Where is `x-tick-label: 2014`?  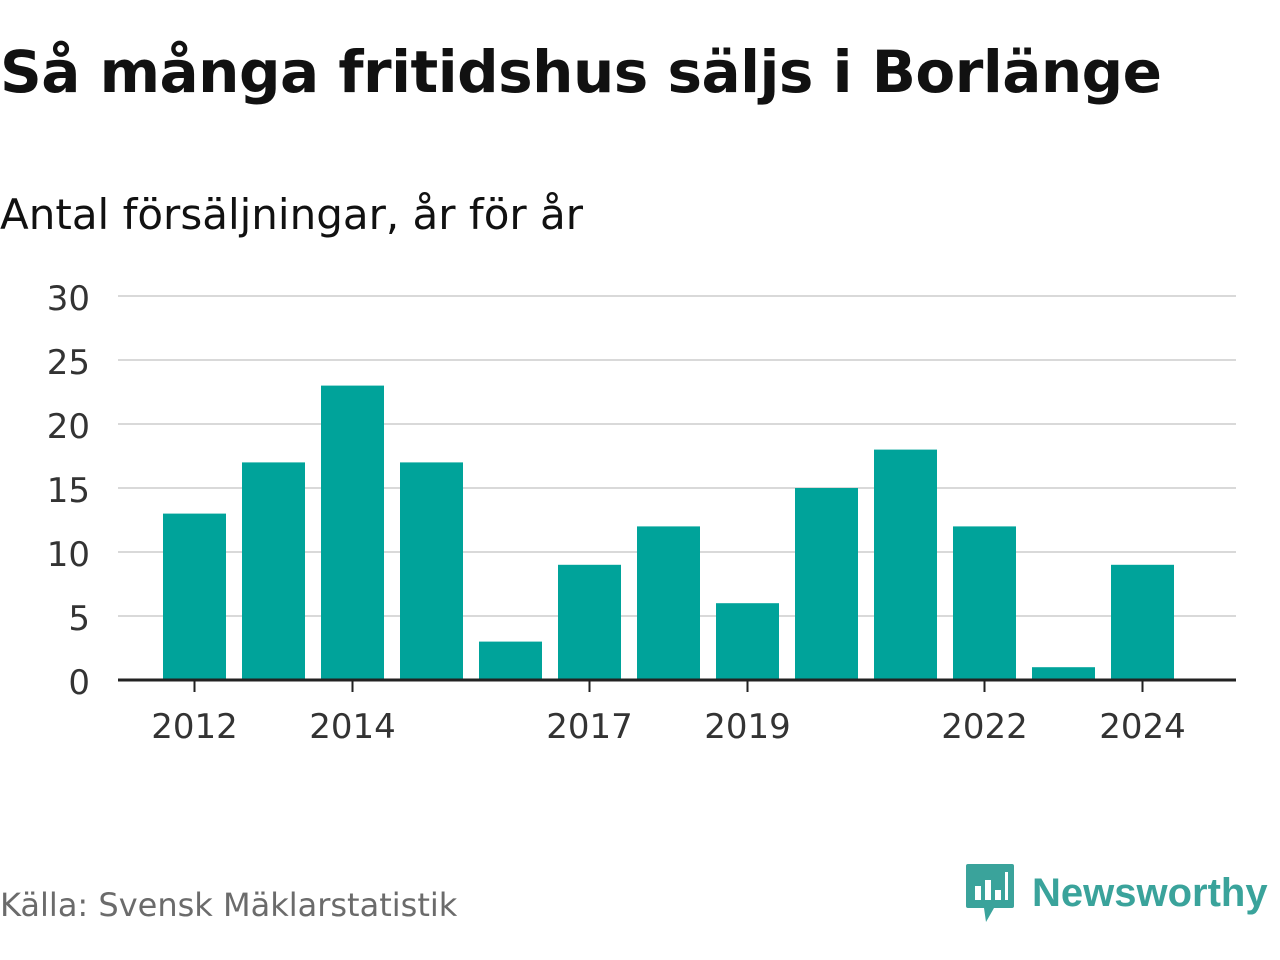
x-tick-label: 2014 is located at coordinates (352, 727).